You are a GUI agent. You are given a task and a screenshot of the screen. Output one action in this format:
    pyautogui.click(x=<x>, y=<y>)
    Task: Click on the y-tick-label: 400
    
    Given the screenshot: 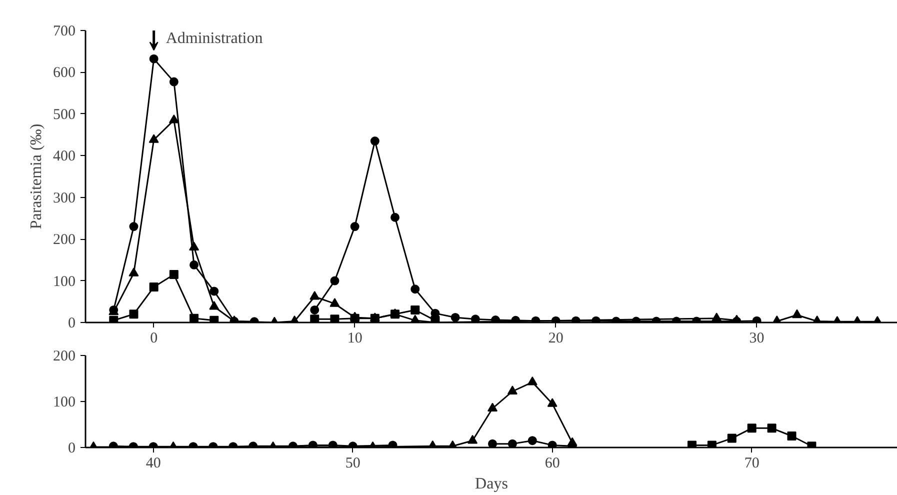 What is the action you would take?
    pyautogui.click(x=64, y=156)
    